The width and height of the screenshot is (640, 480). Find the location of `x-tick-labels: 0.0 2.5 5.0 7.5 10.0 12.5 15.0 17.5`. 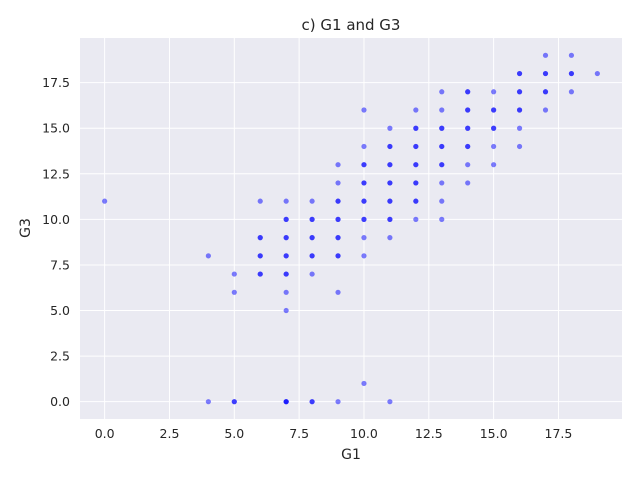

x-tick-labels: 0.0 2.5 5.0 7.5 10.0 12.5 15.0 17.5 is located at coordinates (334, 433).